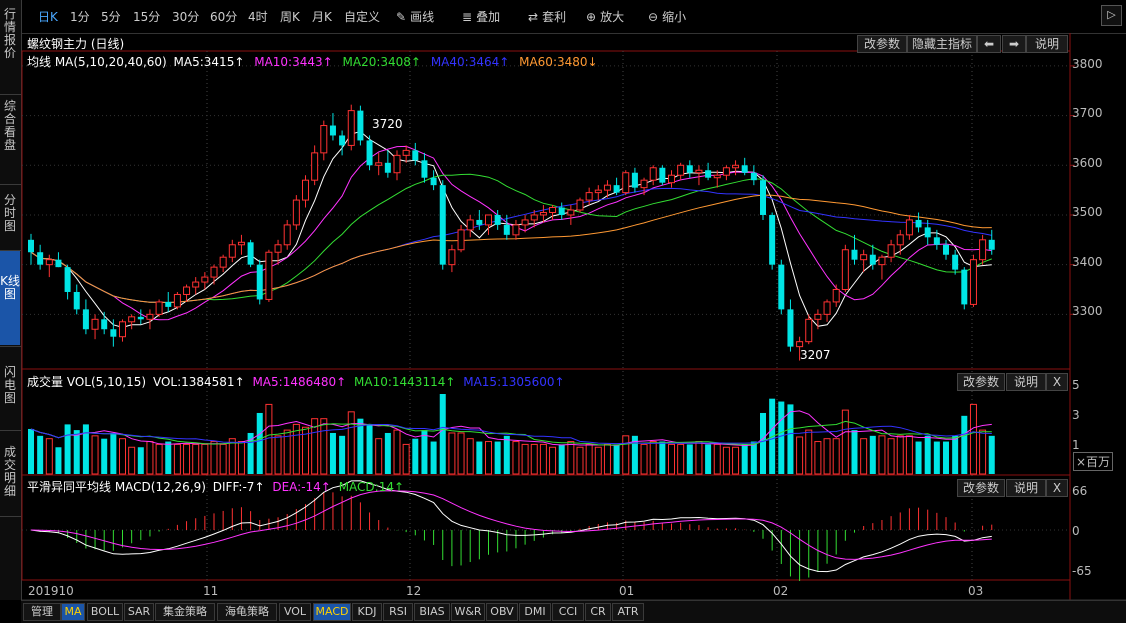  I want to click on period-30min: 30分, so click(186, 17).